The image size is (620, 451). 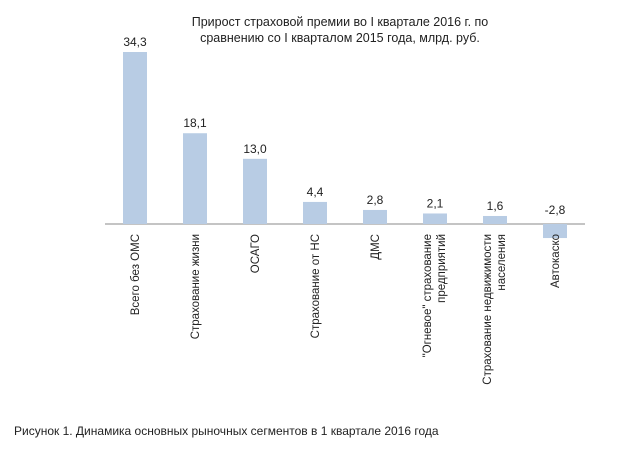 I want to click on data-label-5: 2,1, so click(x=435, y=203).